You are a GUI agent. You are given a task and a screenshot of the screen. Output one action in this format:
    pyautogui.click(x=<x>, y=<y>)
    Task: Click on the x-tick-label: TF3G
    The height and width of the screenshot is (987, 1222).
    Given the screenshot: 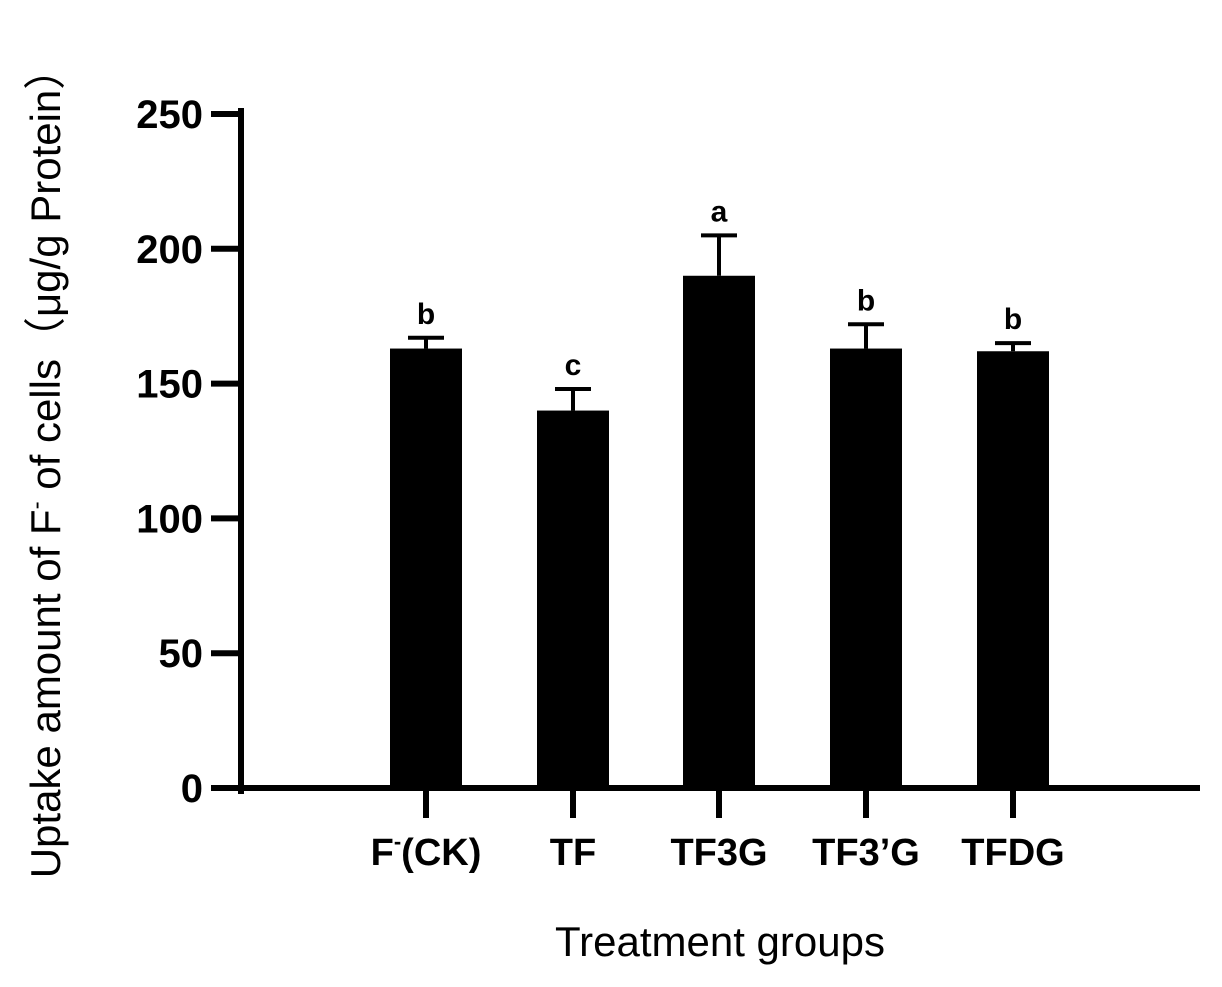 What is the action you would take?
    pyautogui.click(x=718, y=853)
    